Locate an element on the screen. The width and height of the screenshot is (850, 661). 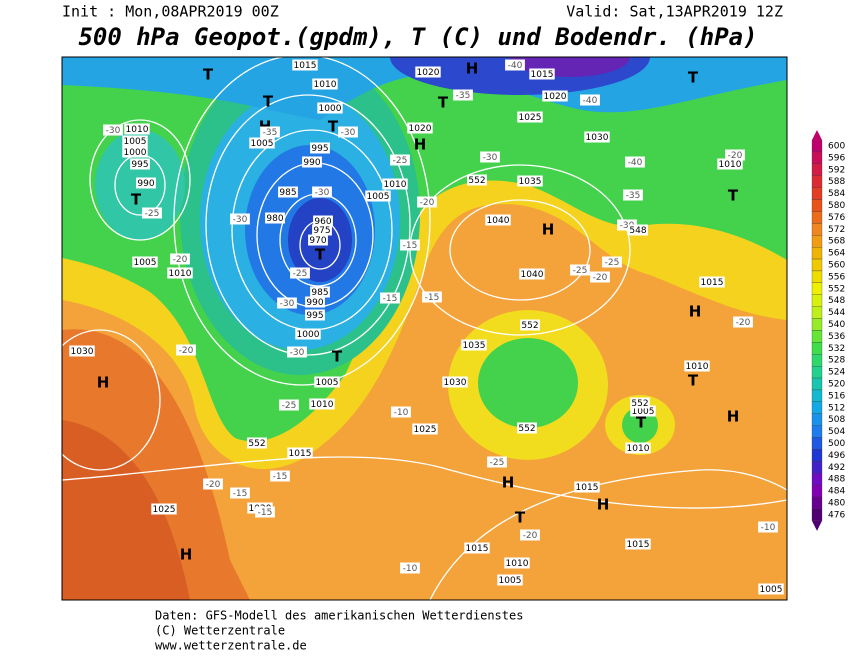
isoline-label: 985 is located at coordinates (319, 293).